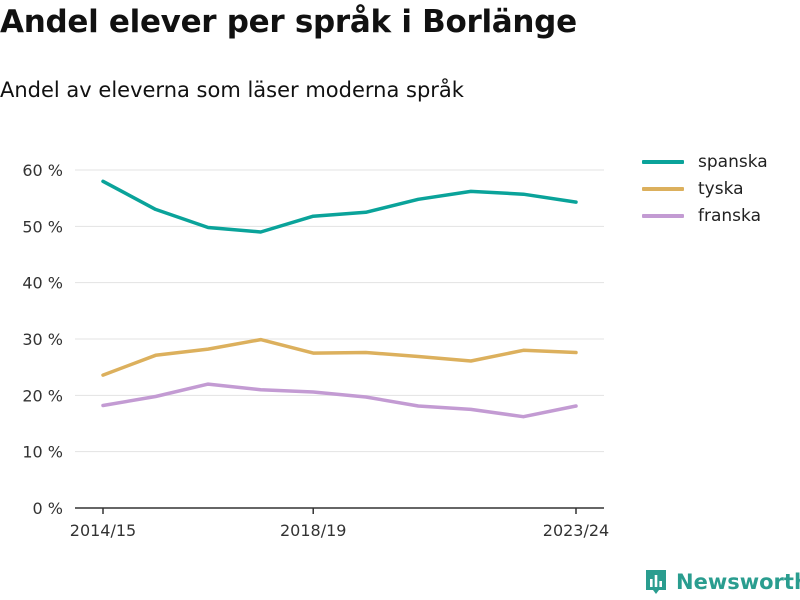 The image size is (800, 600). Describe the element at coordinates (663, 161) in the screenshot. I see `legend-swatch-spanska` at that location.